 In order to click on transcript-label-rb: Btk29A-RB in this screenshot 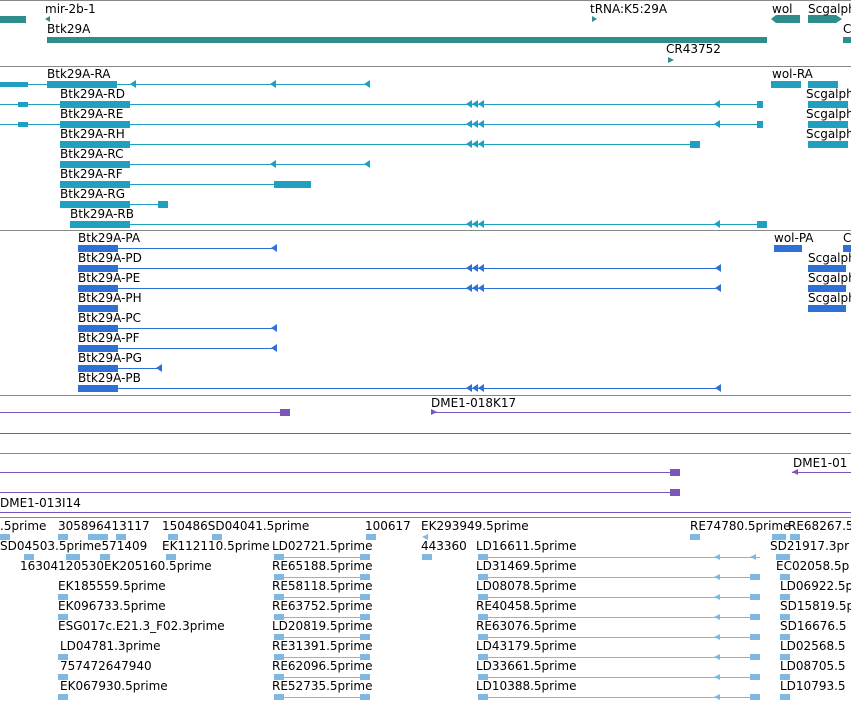, I will do `click(102, 214)`.